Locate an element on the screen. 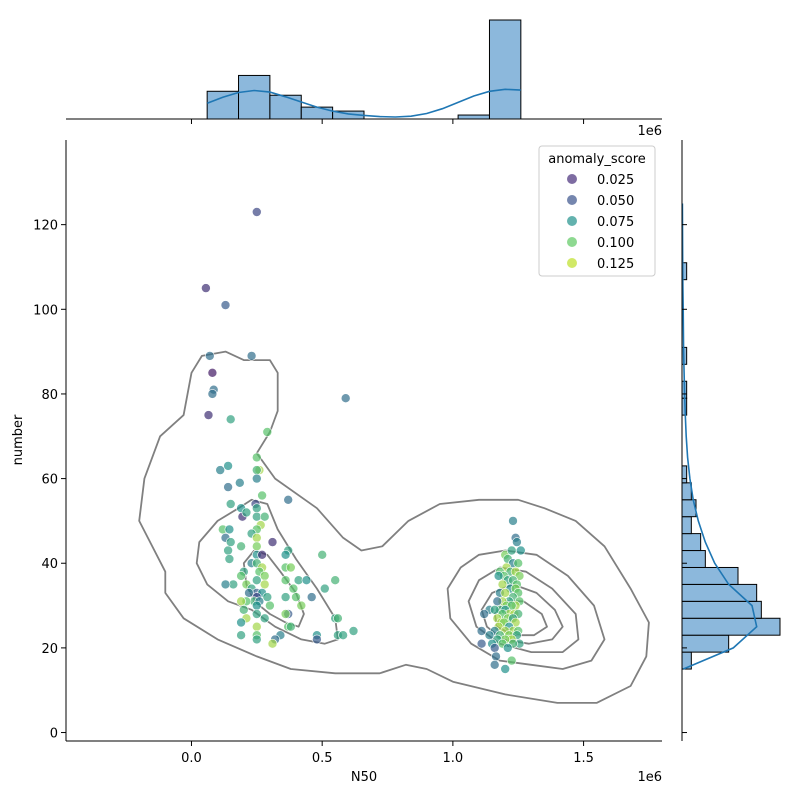 The height and width of the screenshot is (800, 800). x-tick-label: 0.0 is located at coordinates (191, 758).